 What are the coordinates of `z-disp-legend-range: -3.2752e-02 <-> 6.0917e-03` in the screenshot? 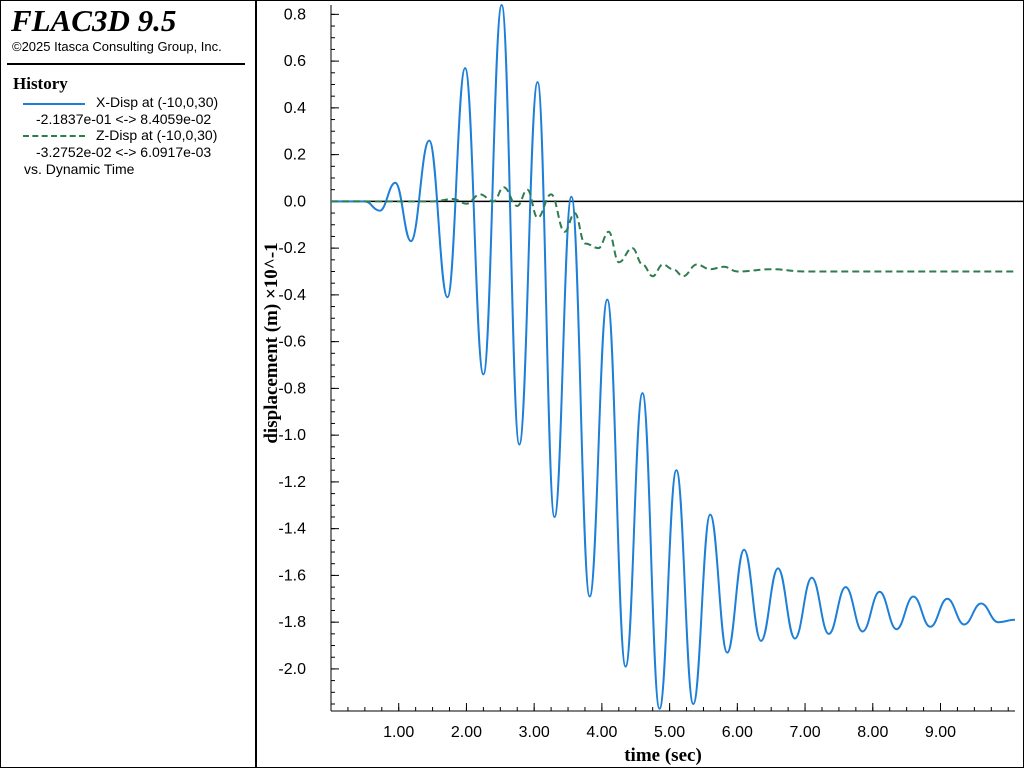 It's located at (124, 152).